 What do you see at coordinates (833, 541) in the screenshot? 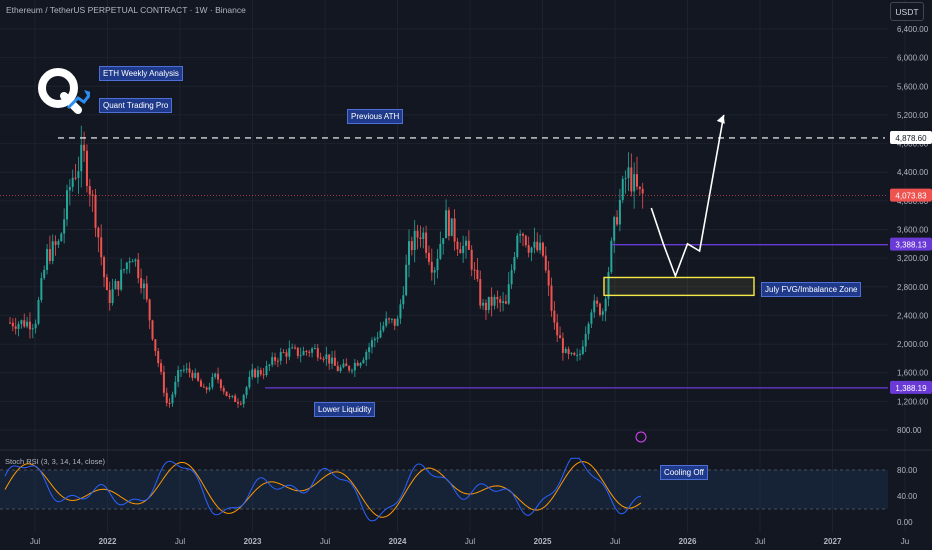
I see `time-tick-label: 2027` at bounding box center [833, 541].